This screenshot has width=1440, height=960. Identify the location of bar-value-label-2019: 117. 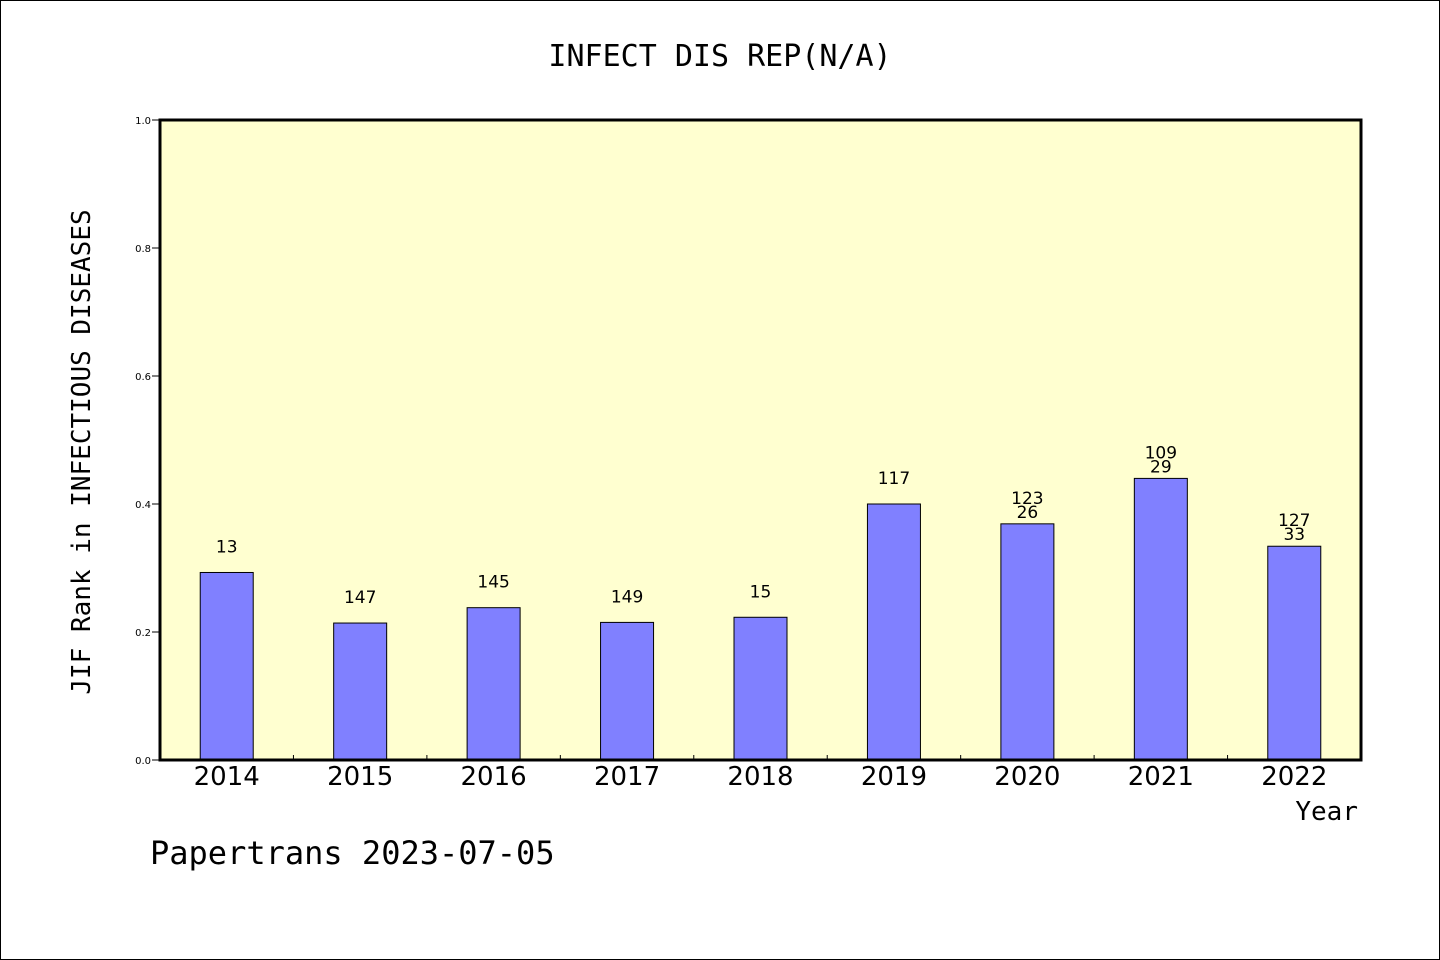
(894, 479).